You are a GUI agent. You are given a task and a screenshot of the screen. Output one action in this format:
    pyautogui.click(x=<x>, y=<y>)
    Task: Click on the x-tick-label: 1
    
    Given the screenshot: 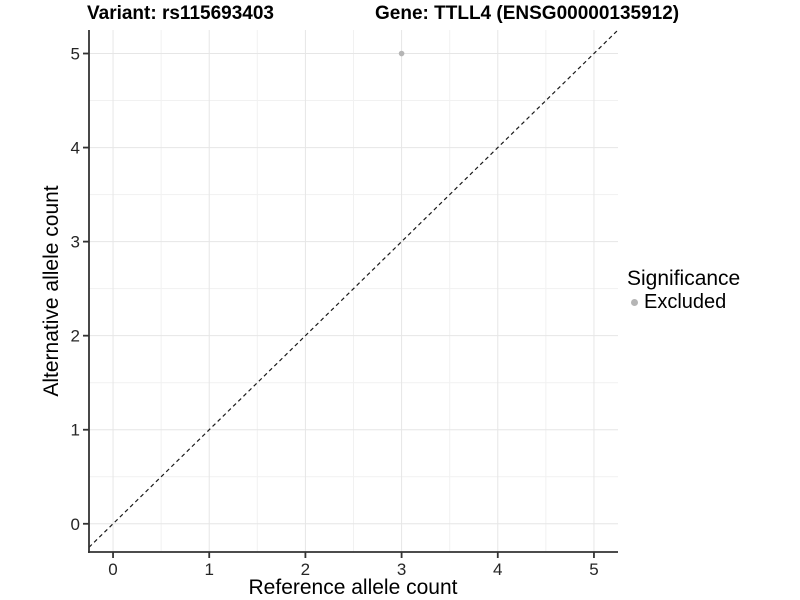 What is the action you would take?
    pyautogui.click(x=208, y=569)
    